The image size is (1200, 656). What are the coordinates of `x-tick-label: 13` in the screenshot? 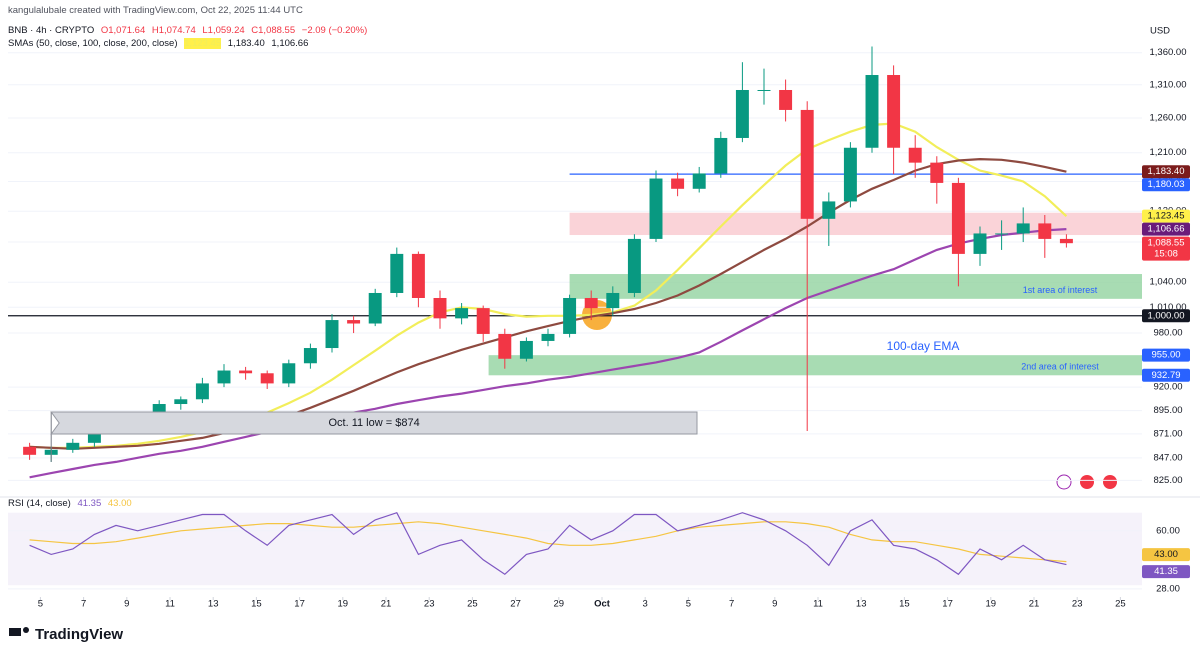 It's located at (861, 604).